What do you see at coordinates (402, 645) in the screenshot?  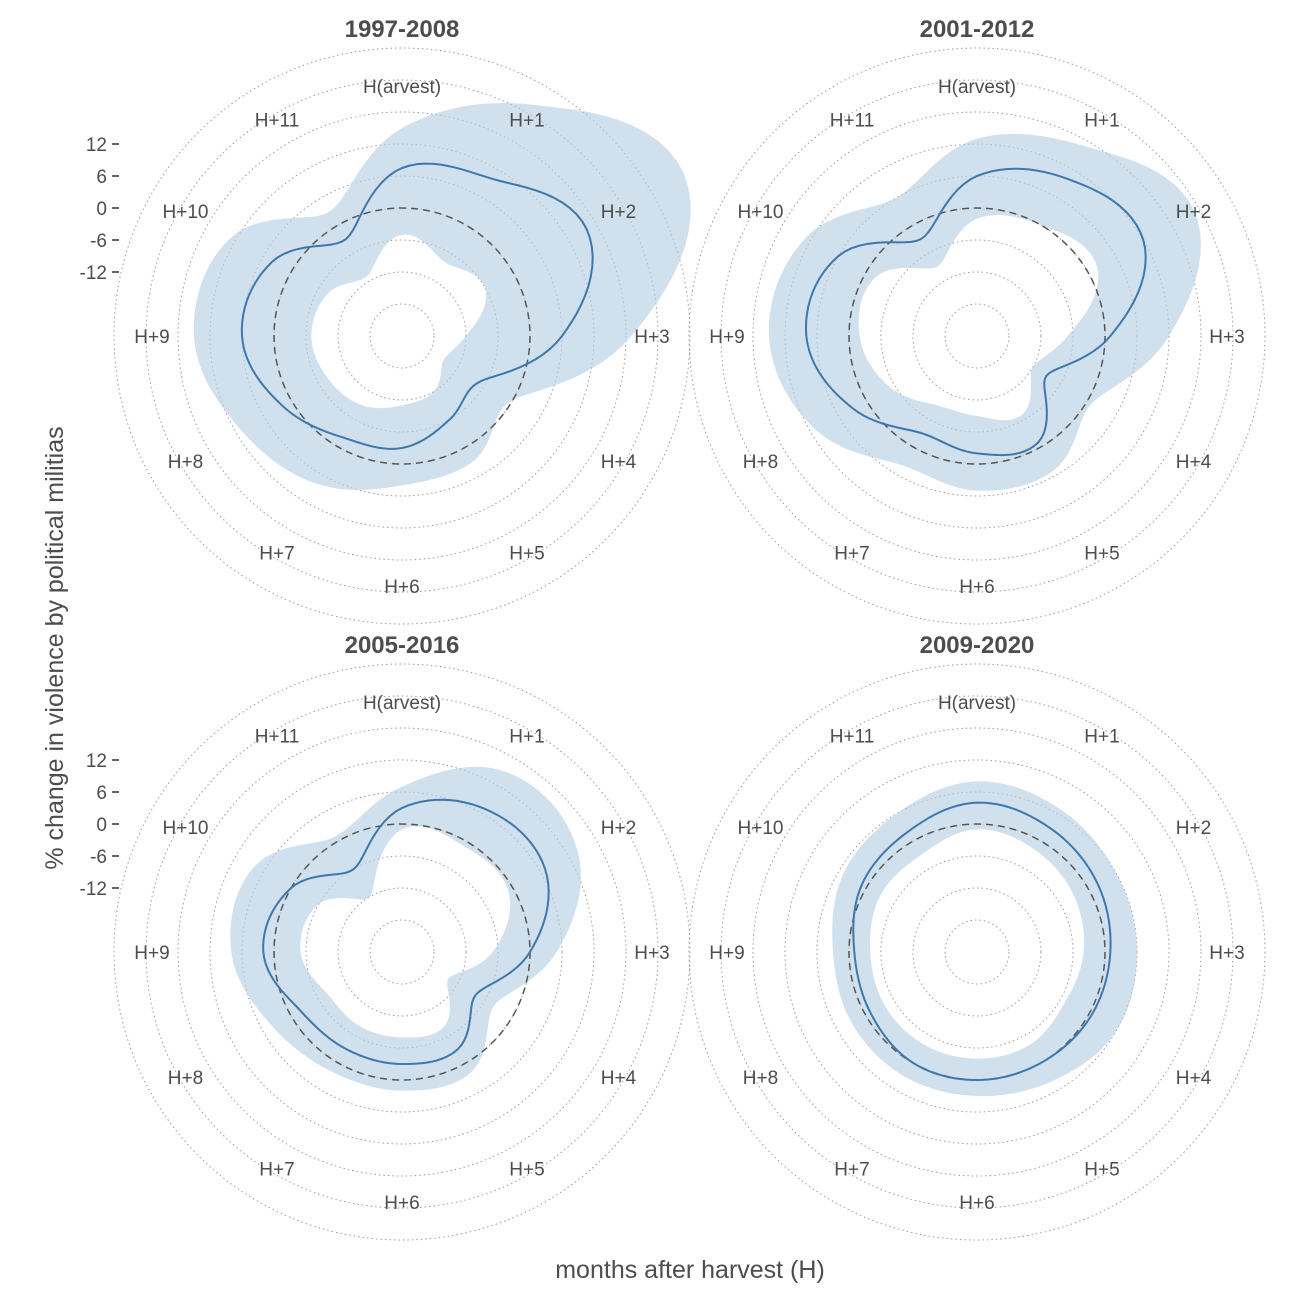 I see `panel-title: 2005-2016` at bounding box center [402, 645].